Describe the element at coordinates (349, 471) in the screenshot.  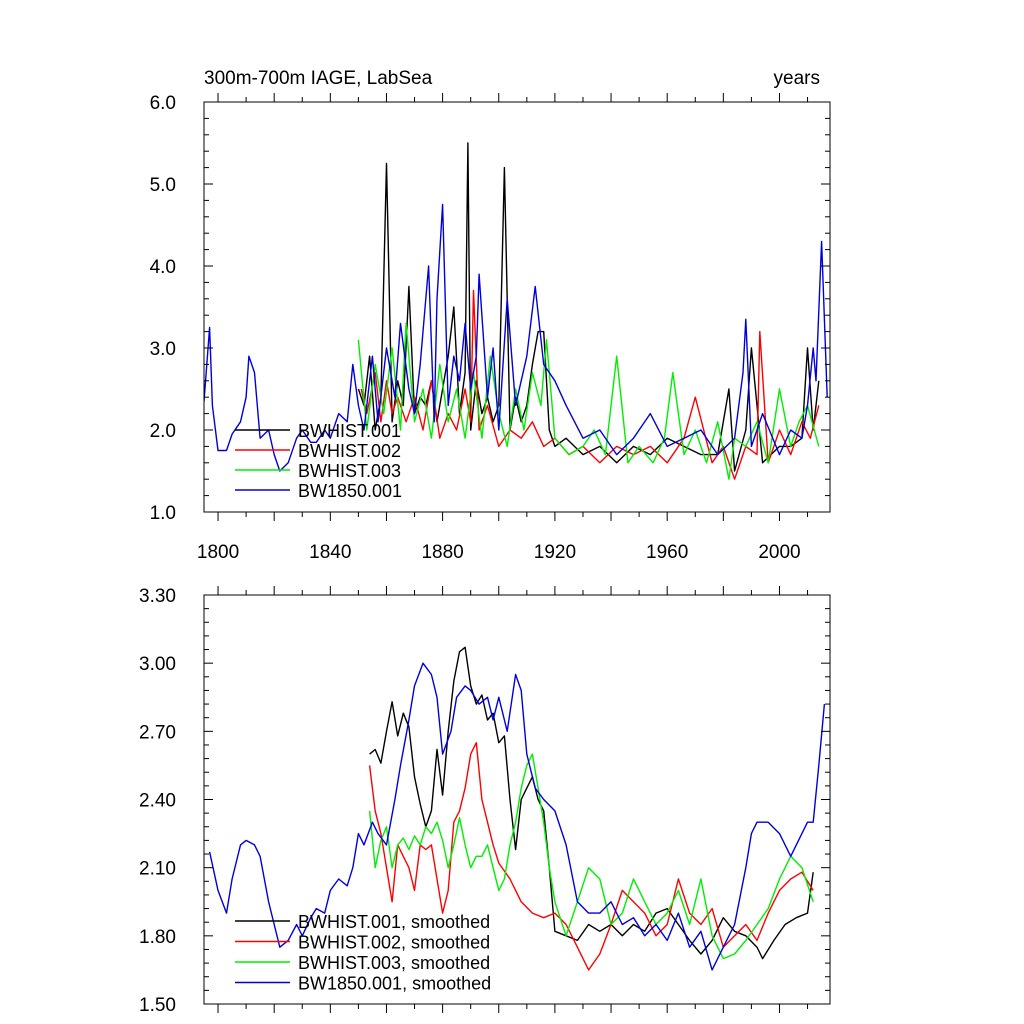
I see `legend-label: BWHIST.003` at that location.